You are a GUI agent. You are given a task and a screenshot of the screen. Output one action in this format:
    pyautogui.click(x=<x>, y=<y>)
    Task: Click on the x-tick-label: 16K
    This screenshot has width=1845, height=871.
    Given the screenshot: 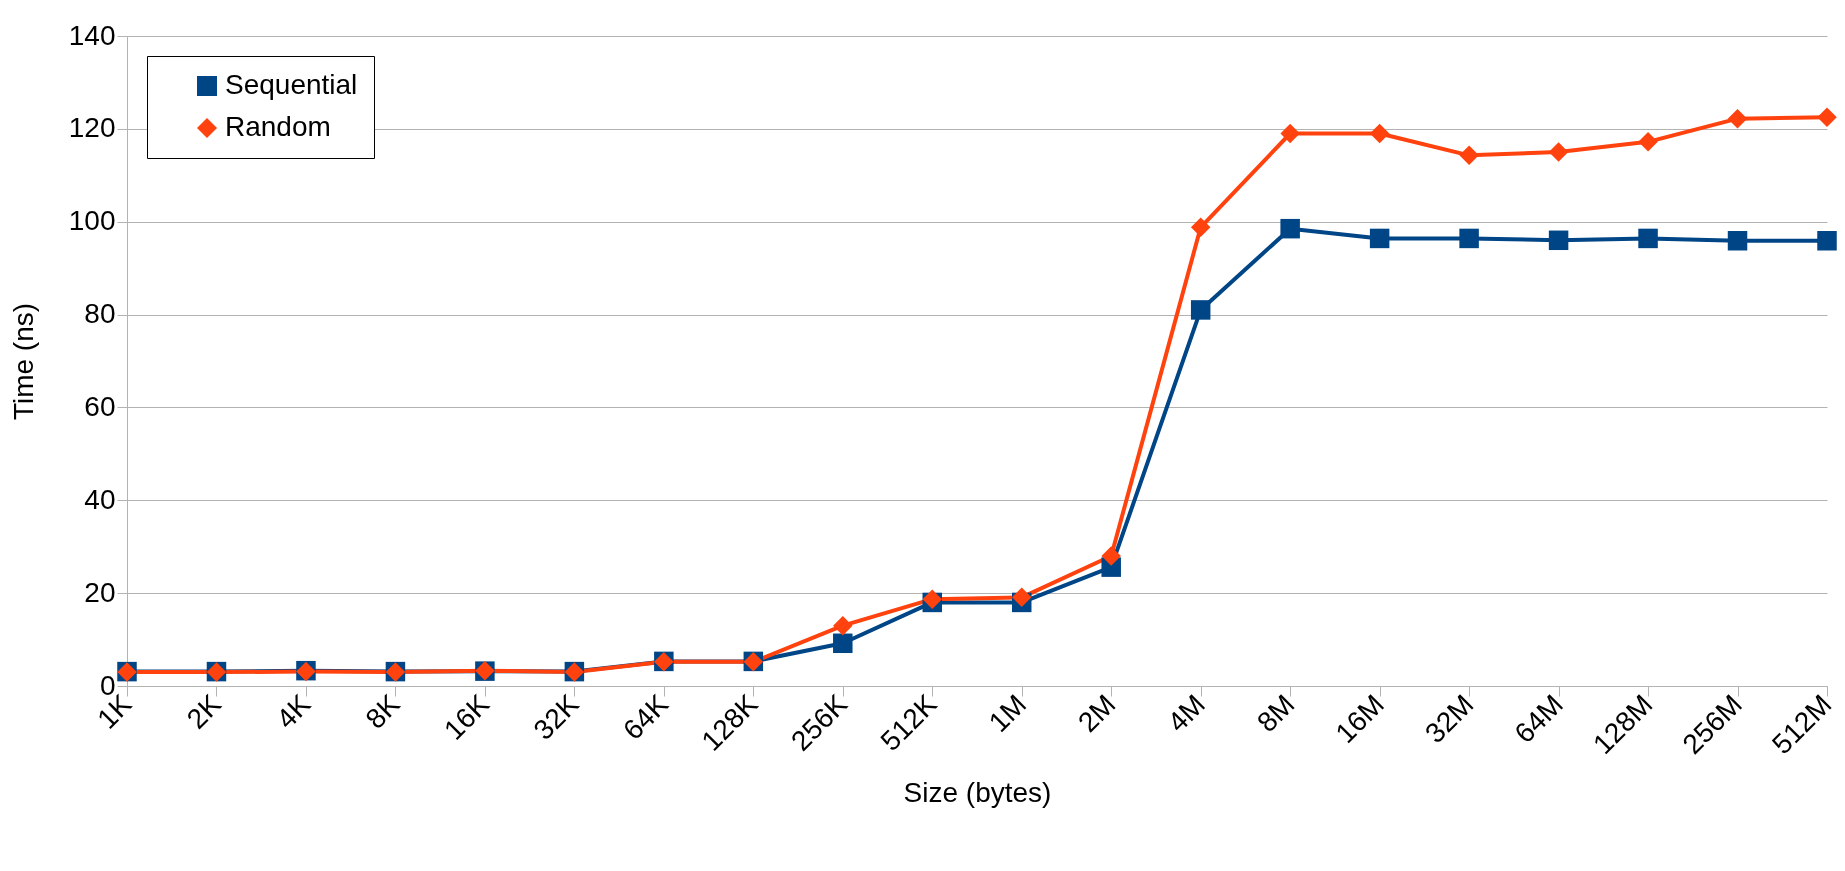 What is the action you would take?
    pyautogui.click(x=467, y=717)
    